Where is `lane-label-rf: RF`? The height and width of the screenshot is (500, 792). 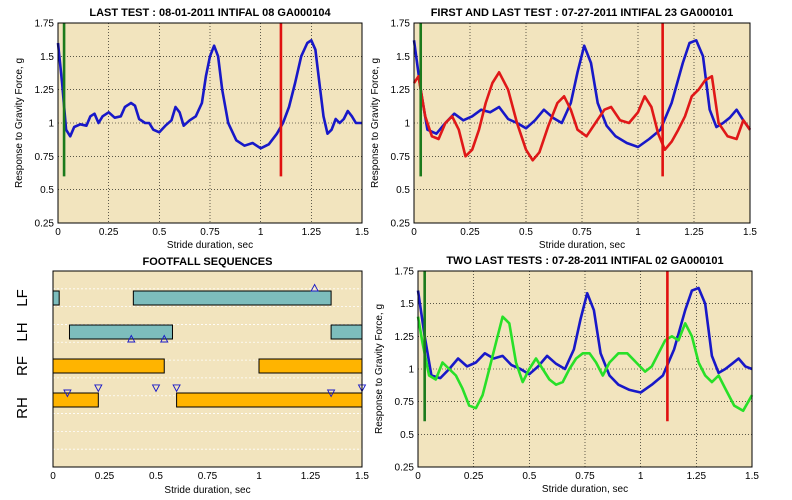
lane-label-rf: RF is located at coordinates (22, 366).